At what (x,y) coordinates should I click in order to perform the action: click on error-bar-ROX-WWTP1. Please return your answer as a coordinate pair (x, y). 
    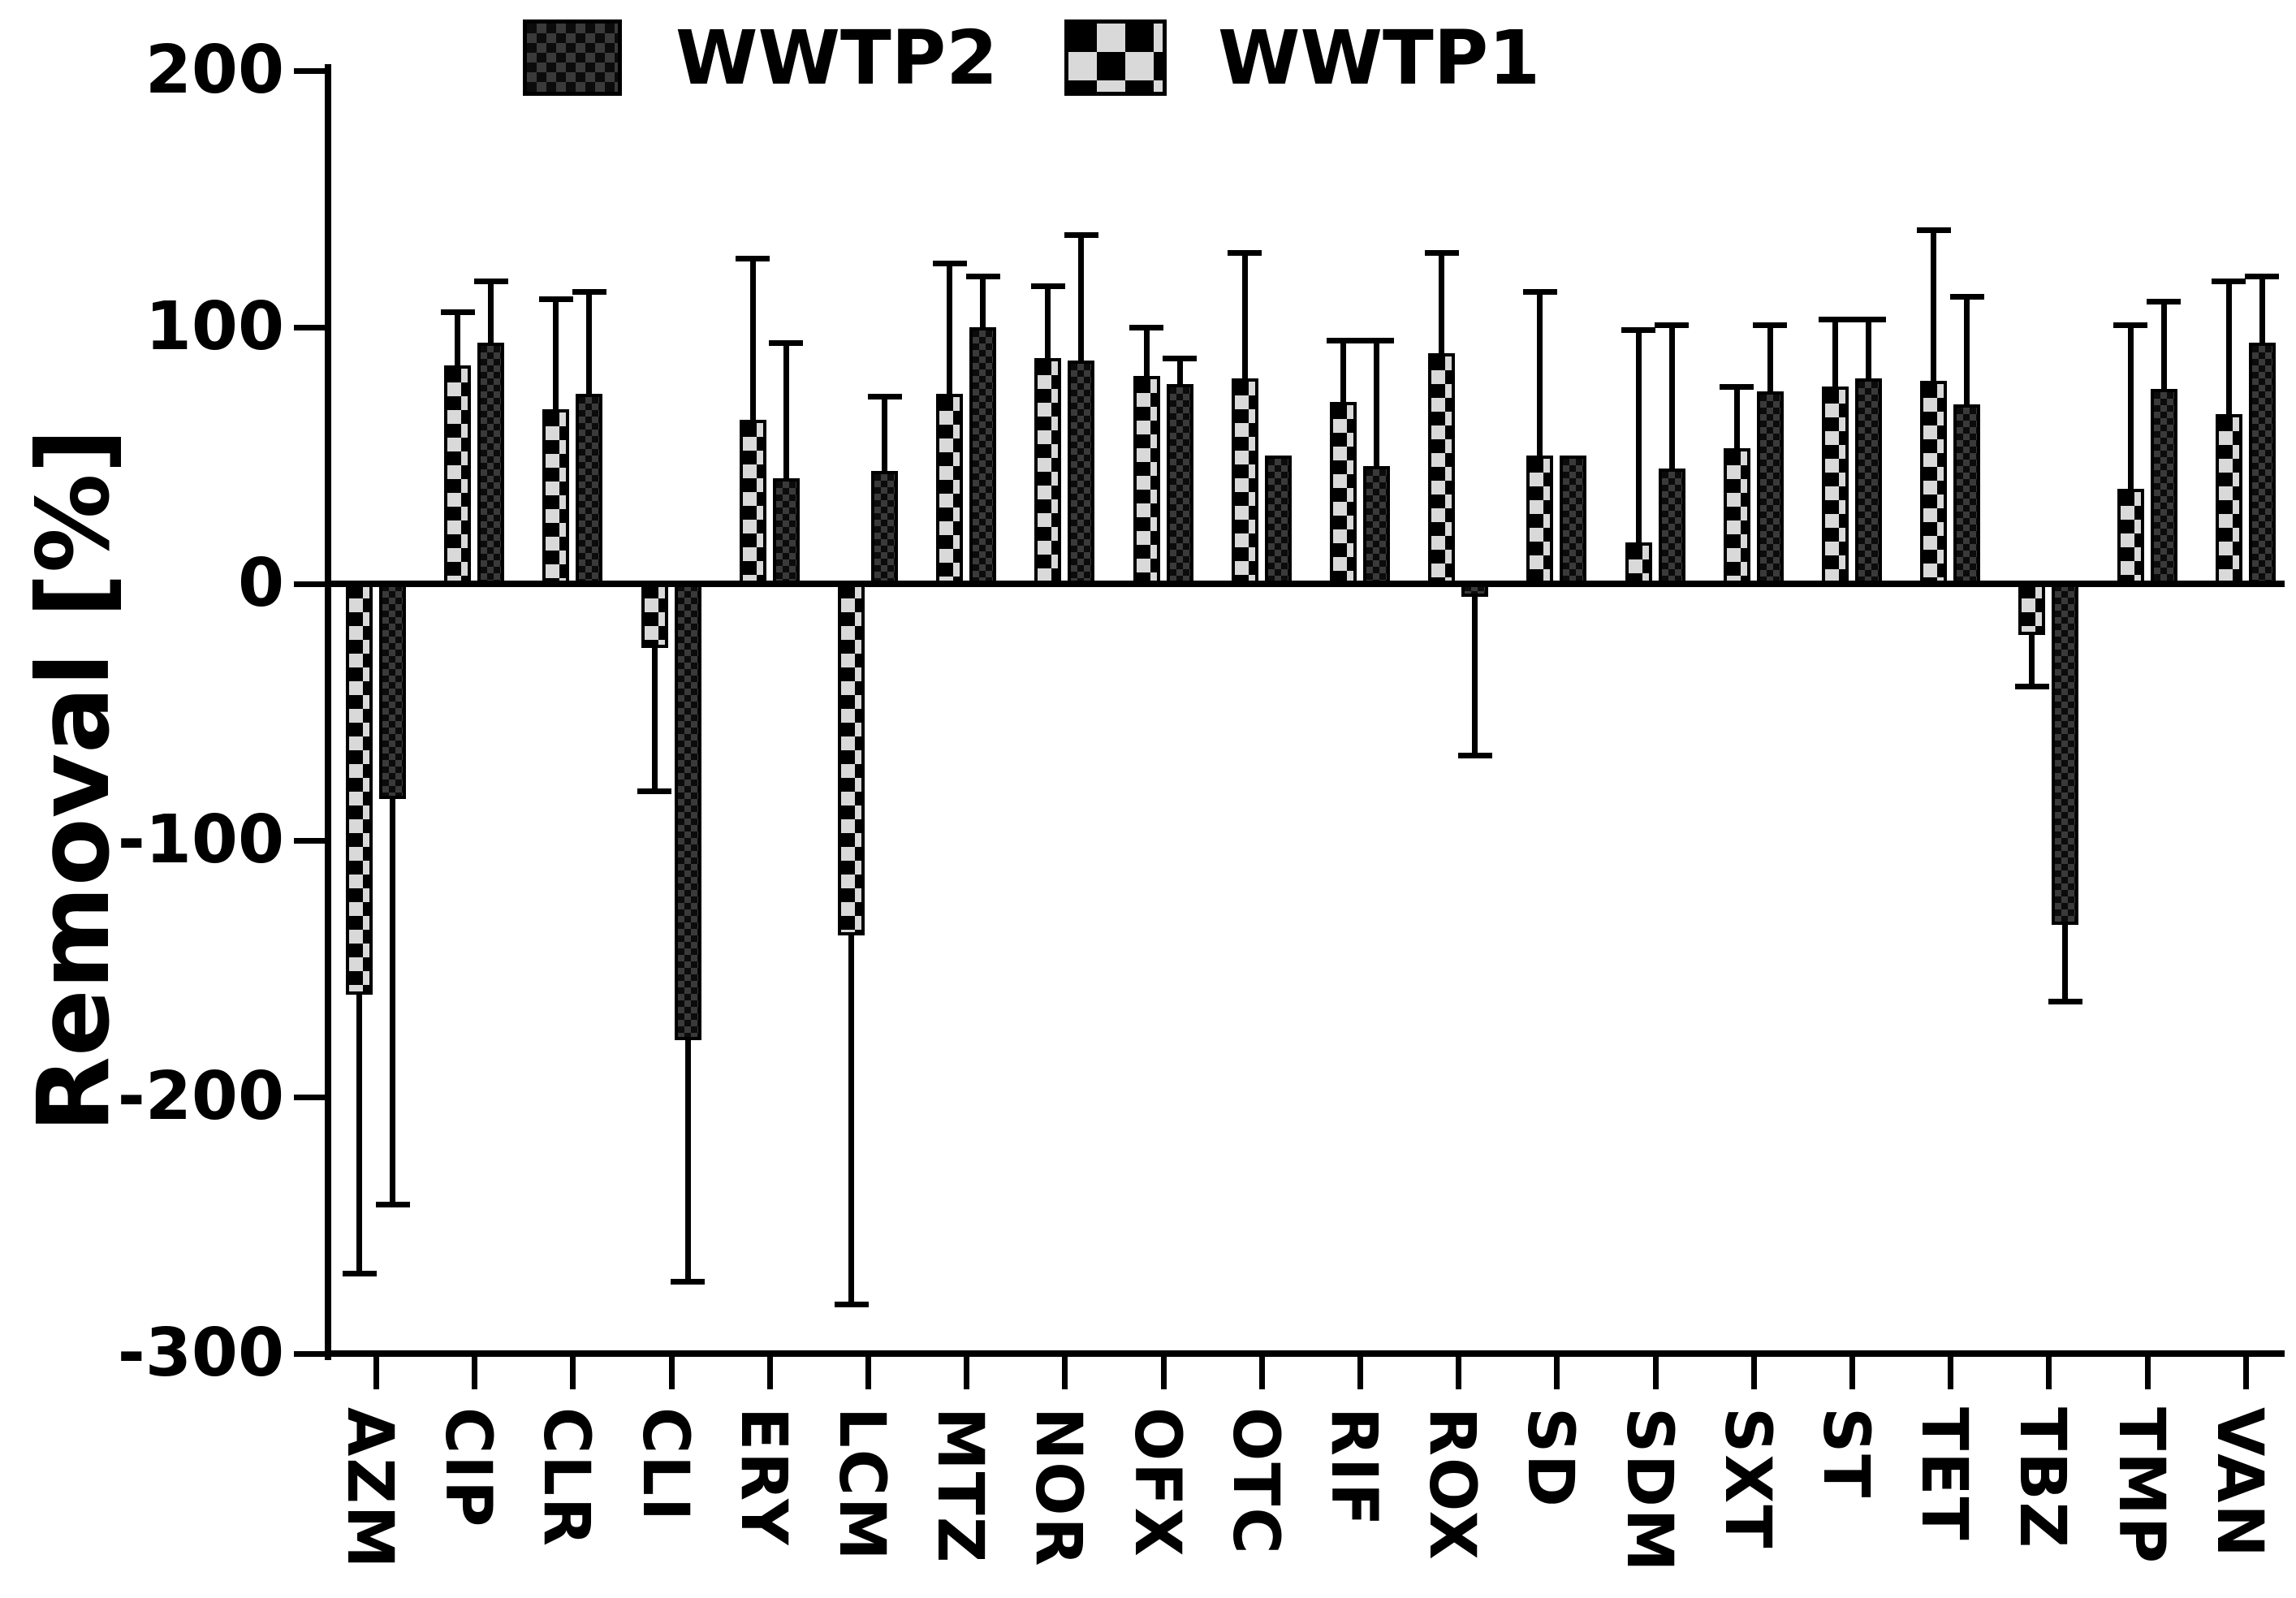
    Looking at the image, I should click on (1442, 301).